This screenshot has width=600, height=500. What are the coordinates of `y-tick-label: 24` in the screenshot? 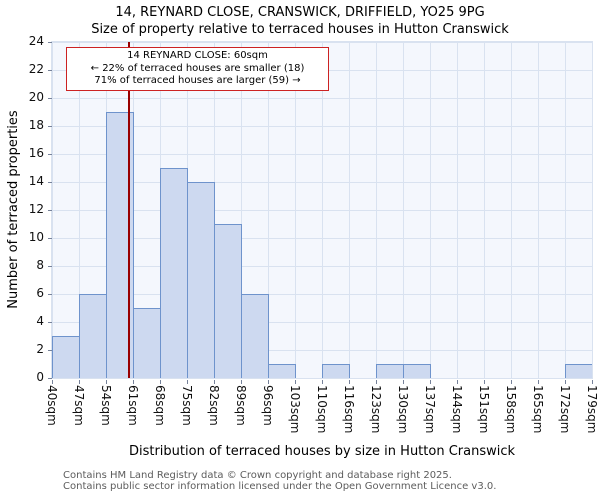 It's located at (36, 41).